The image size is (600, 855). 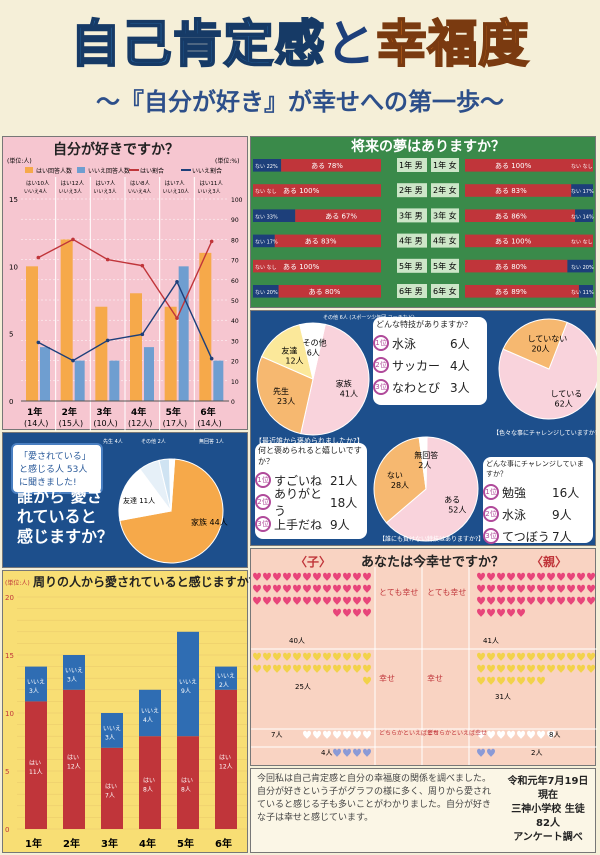 I want to click on category-label: 3年, so click(x=109, y=843).